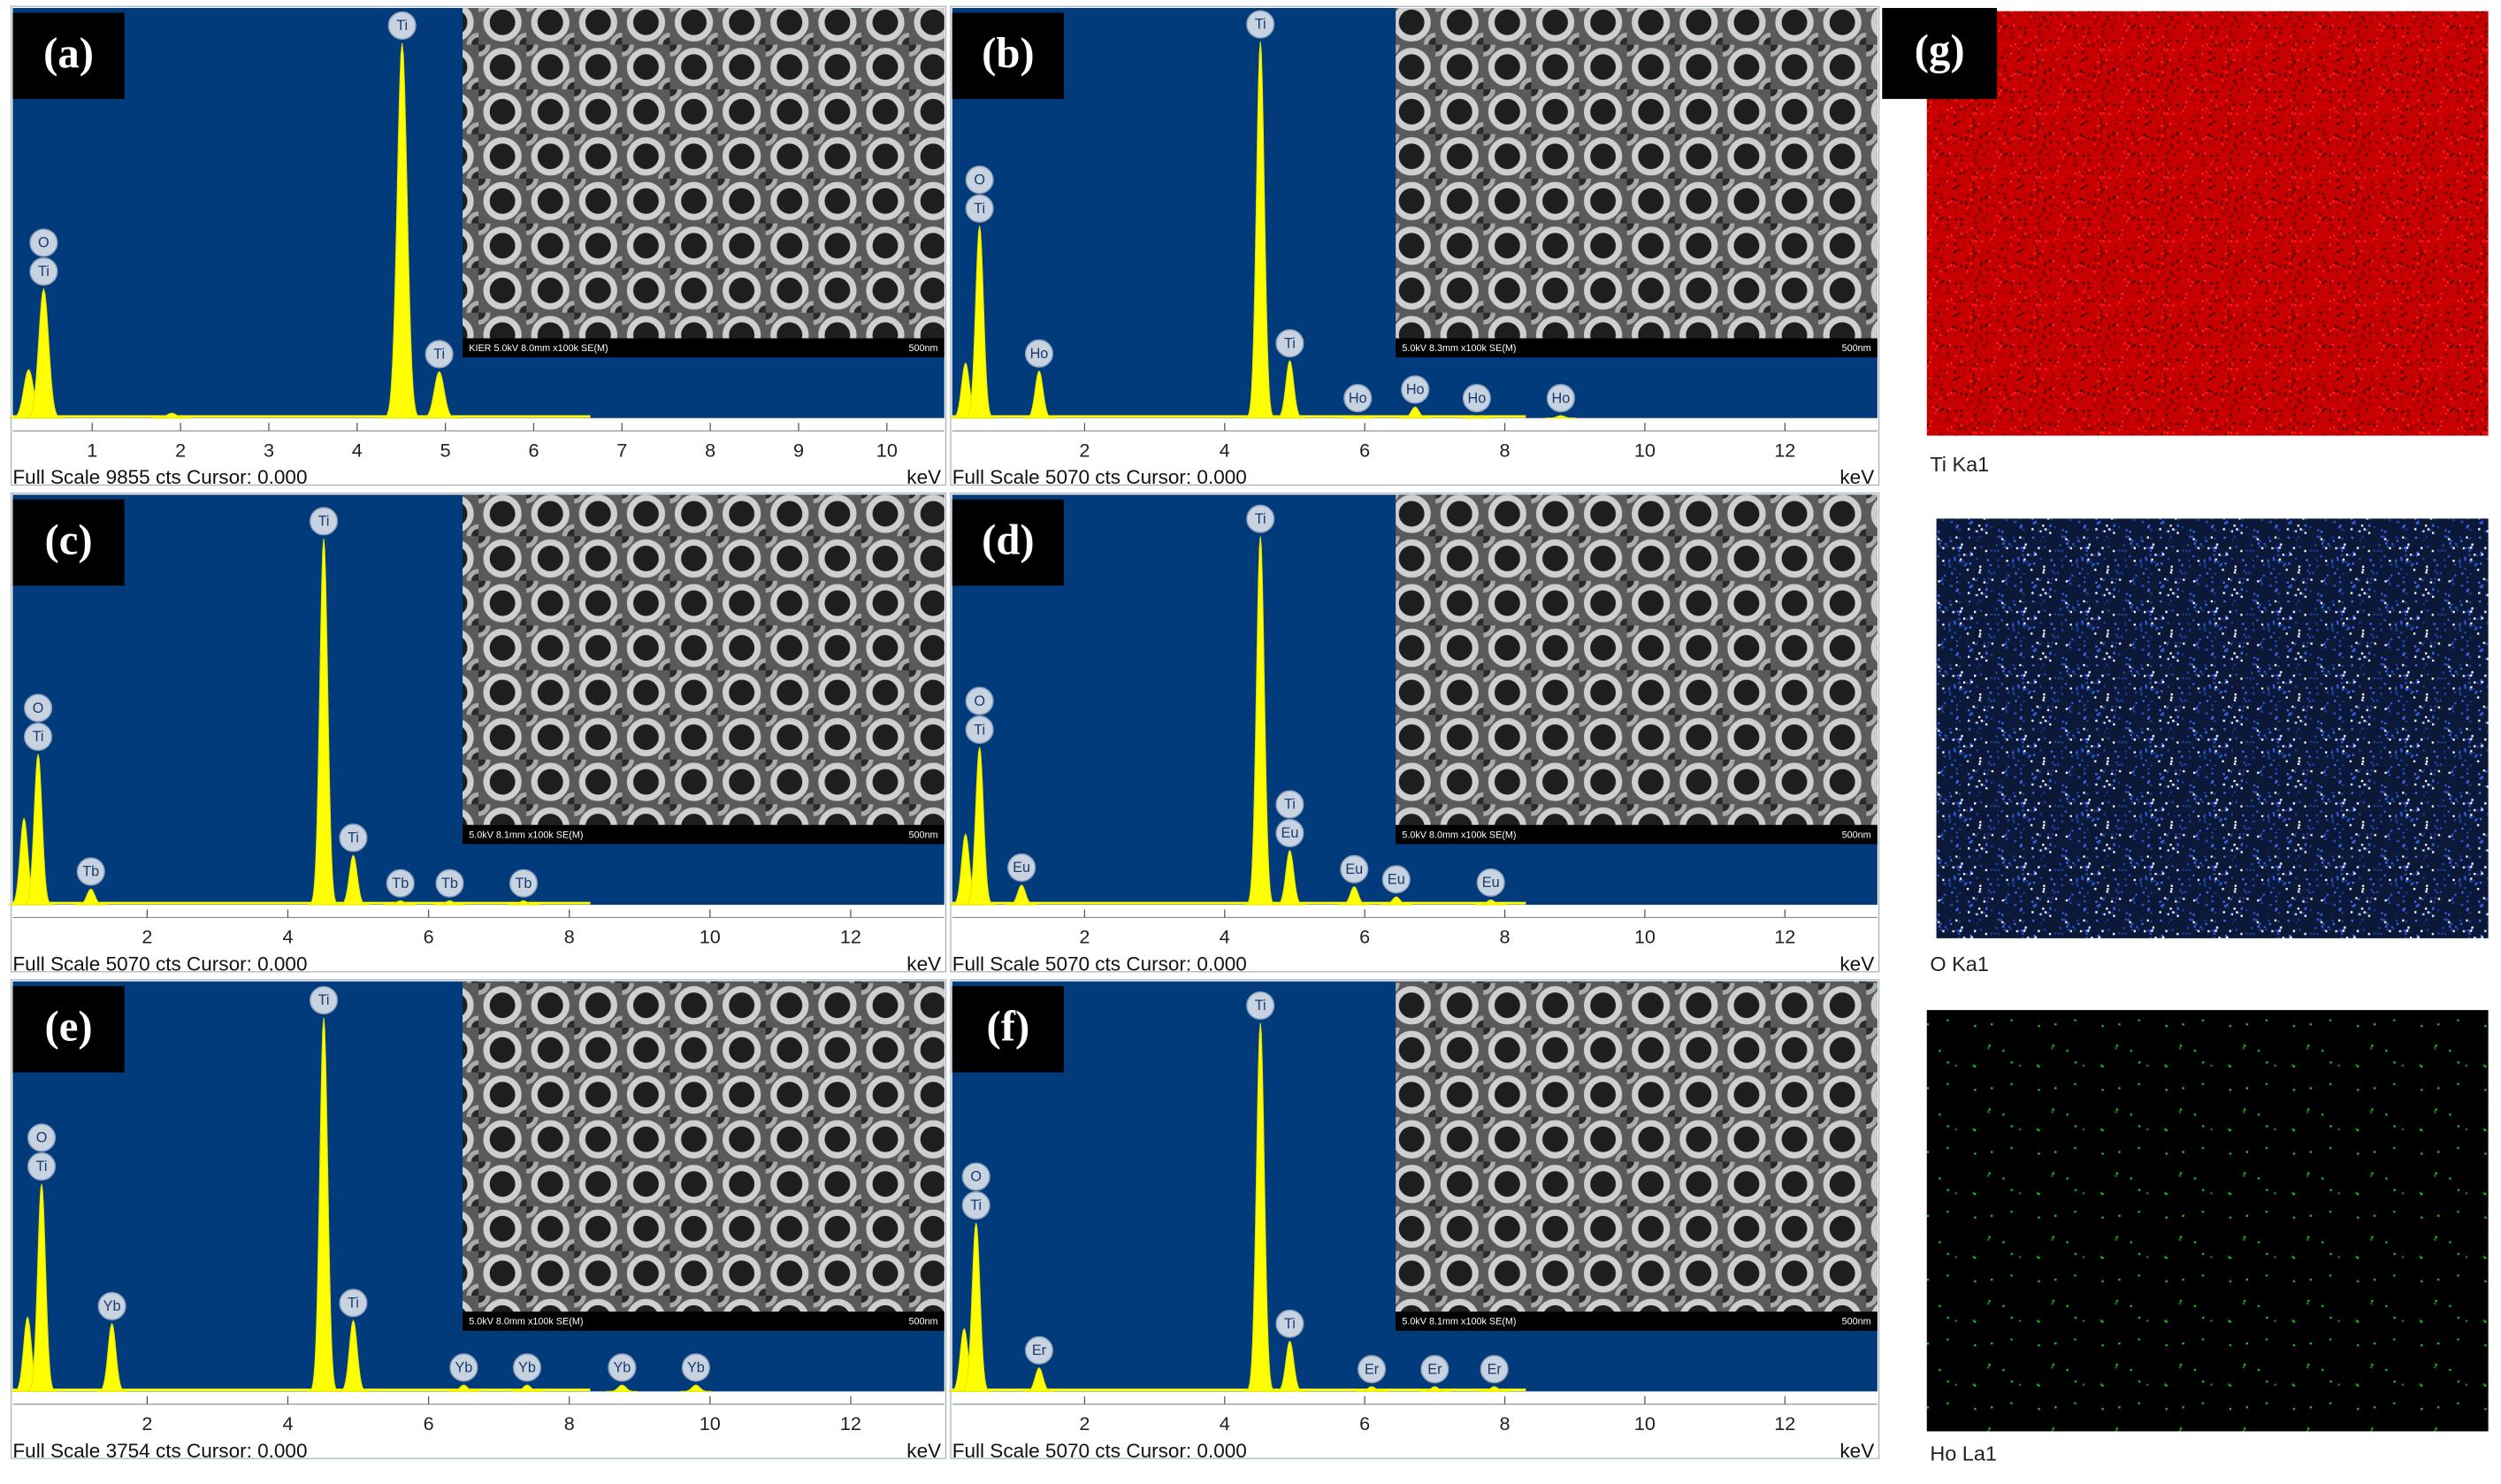 The height and width of the screenshot is (1484, 2501). Describe the element at coordinates (1940, 50) in the screenshot. I see `panel-label: (g)` at that location.